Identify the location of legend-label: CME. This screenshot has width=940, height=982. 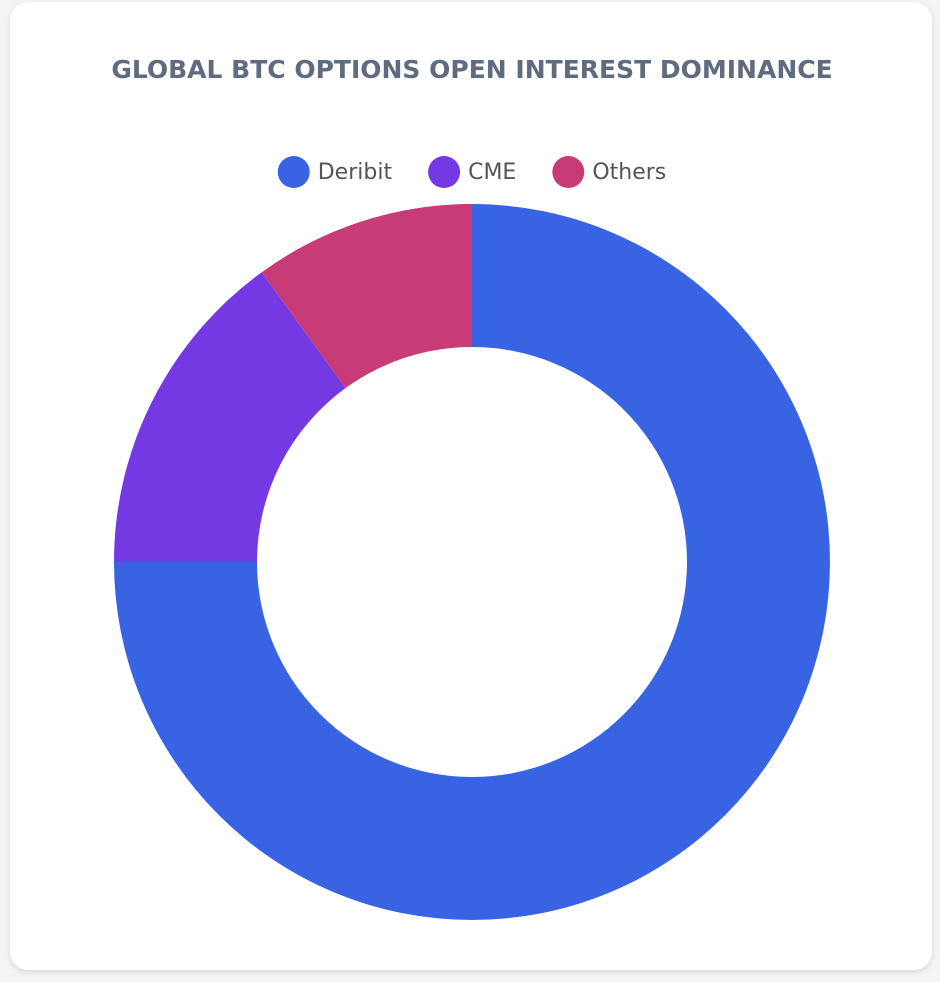
(492, 172).